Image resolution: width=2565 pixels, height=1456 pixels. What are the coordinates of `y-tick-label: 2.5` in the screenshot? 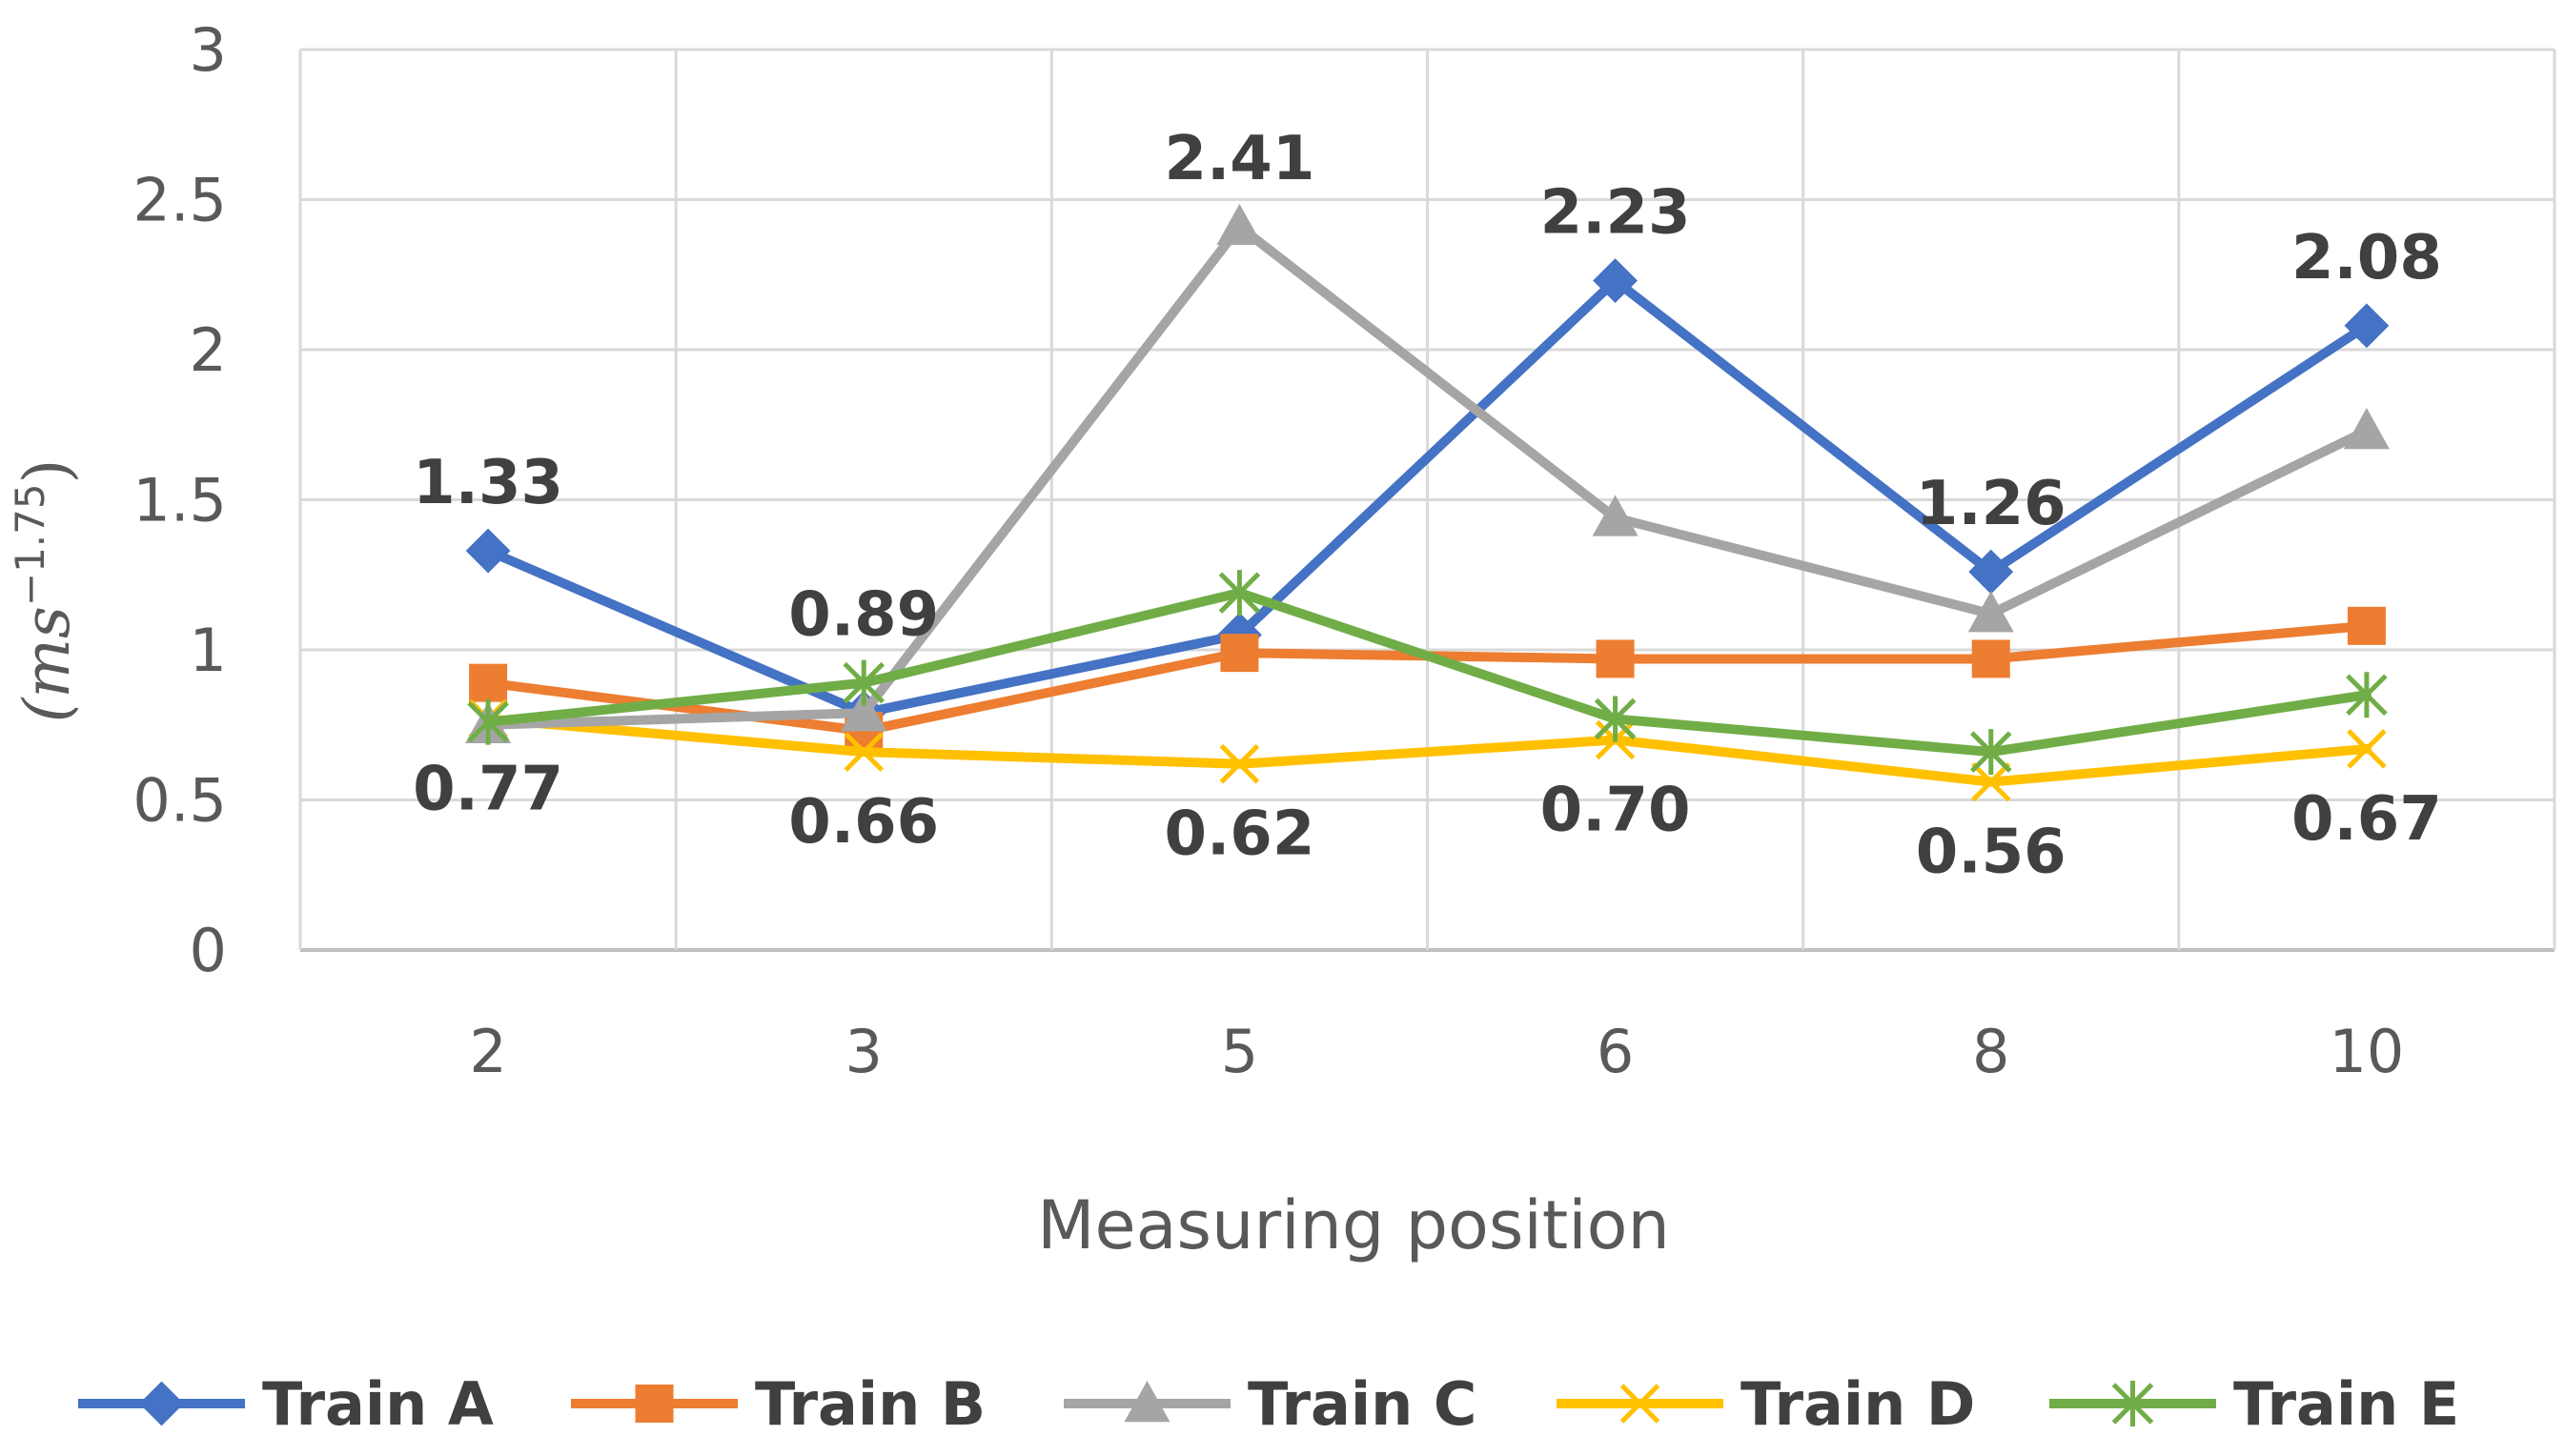 It's located at (179, 201).